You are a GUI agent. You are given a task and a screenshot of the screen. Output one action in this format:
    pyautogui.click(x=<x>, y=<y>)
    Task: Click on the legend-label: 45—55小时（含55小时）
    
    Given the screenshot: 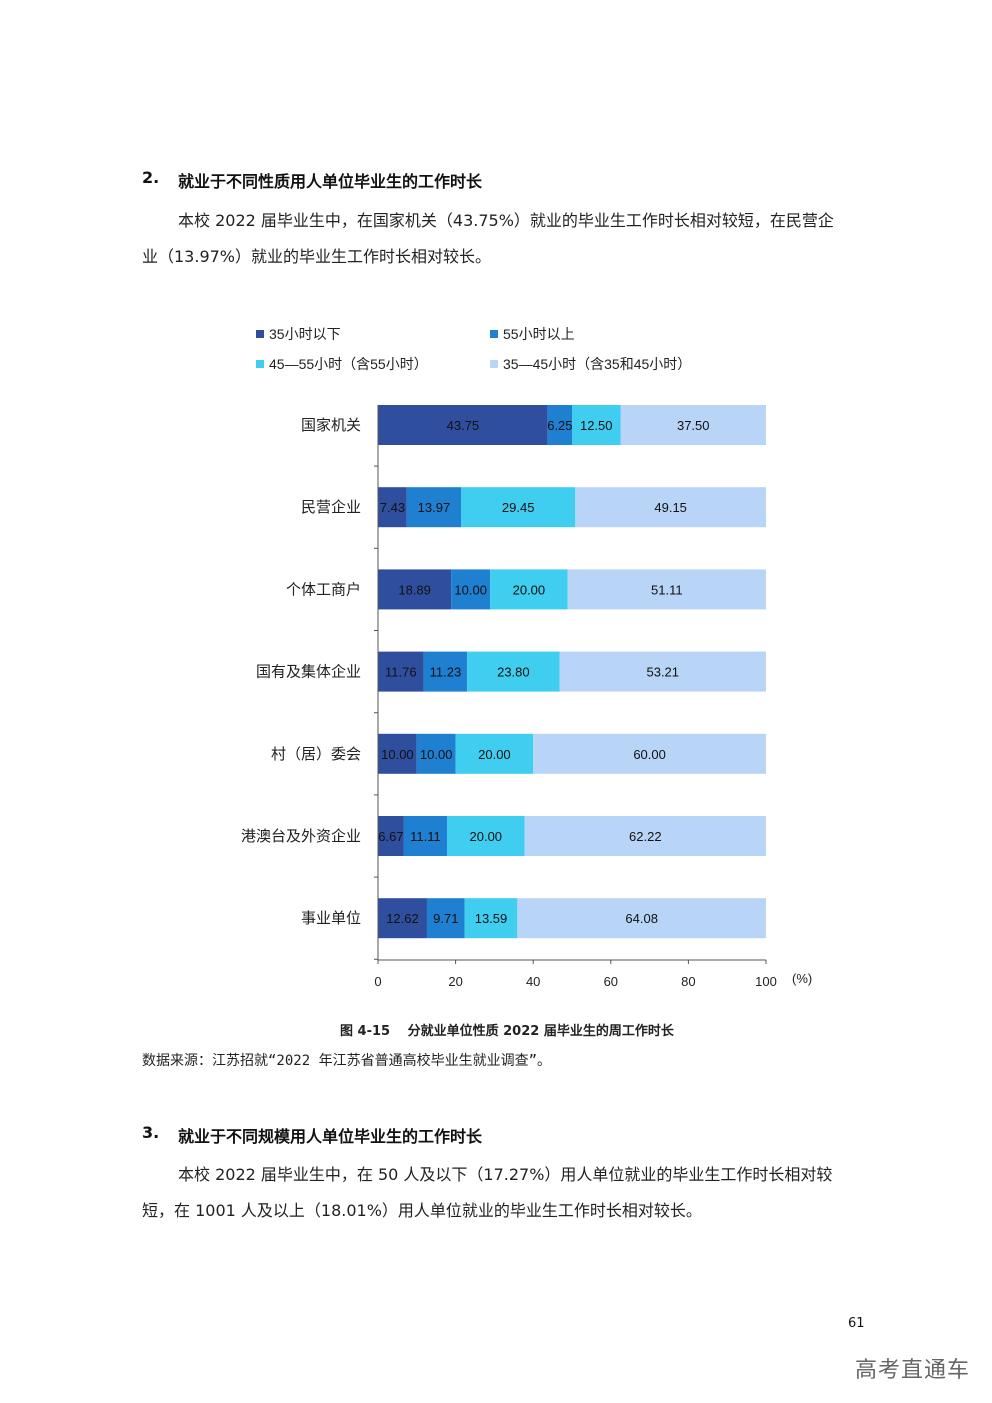 What is the action you would take?
    pyautogui.click(x=348, y=364)
    